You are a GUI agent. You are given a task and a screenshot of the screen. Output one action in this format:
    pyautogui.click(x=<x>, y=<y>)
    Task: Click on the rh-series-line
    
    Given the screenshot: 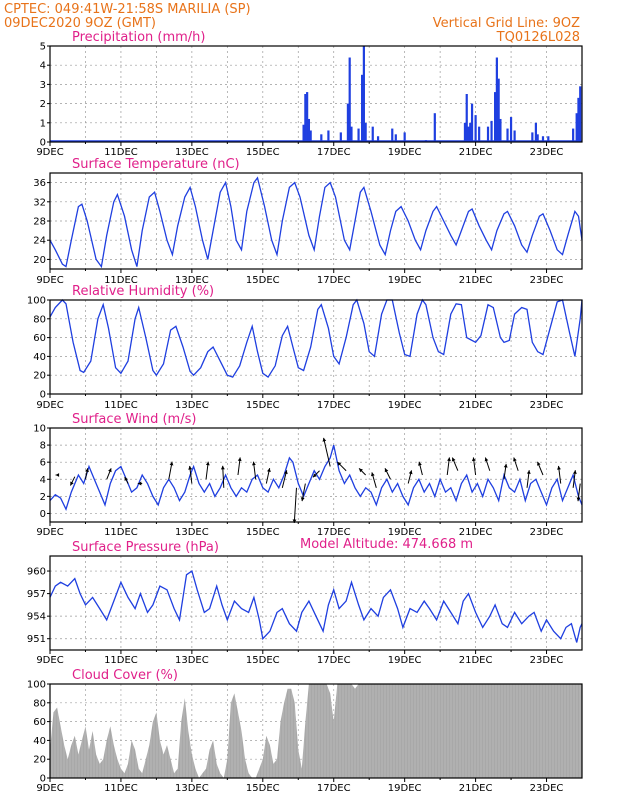 What is the action you would take?
    pyautogui.click(x=316, y=338)
    